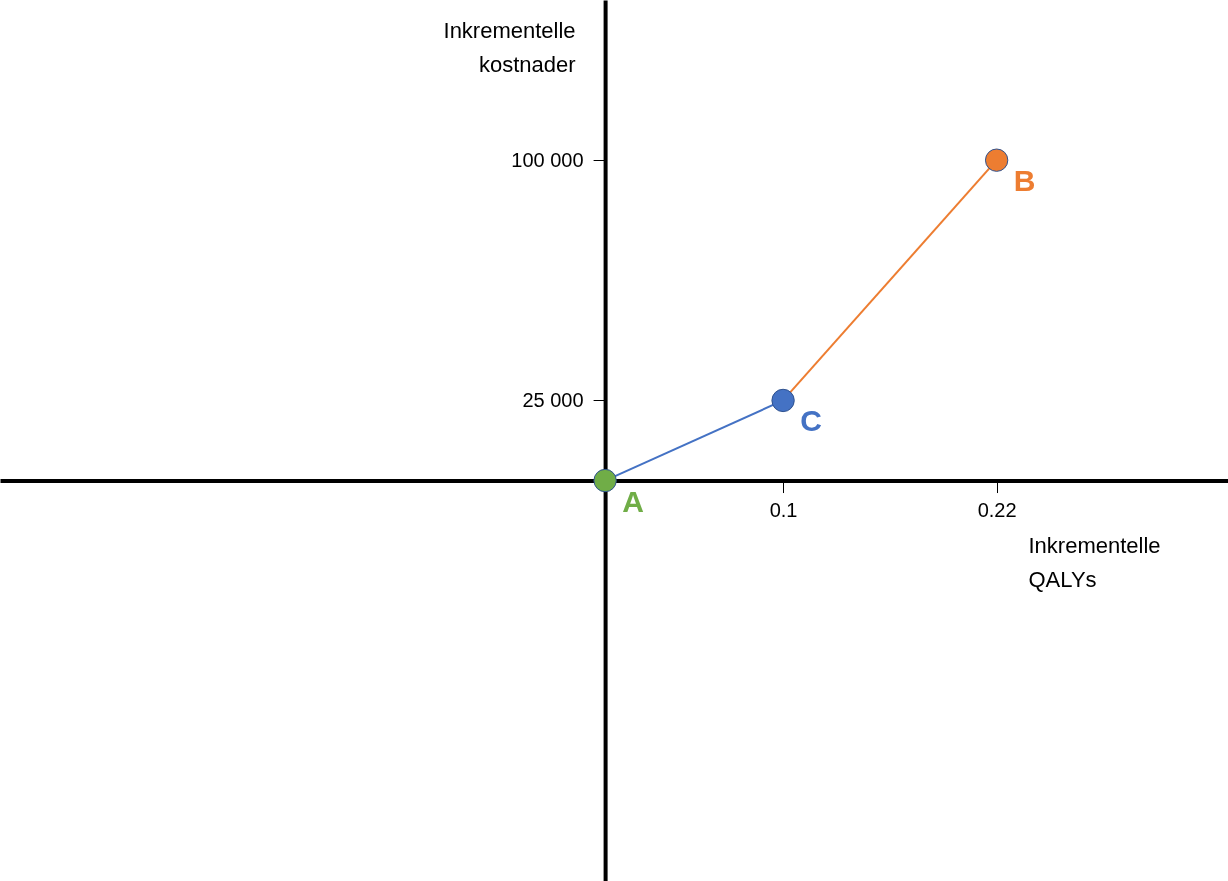 This screenshot has height=881, width=1228. Describe the element at coordinates (633, 501) in the screenshot. I see `data-label: A` at that location.